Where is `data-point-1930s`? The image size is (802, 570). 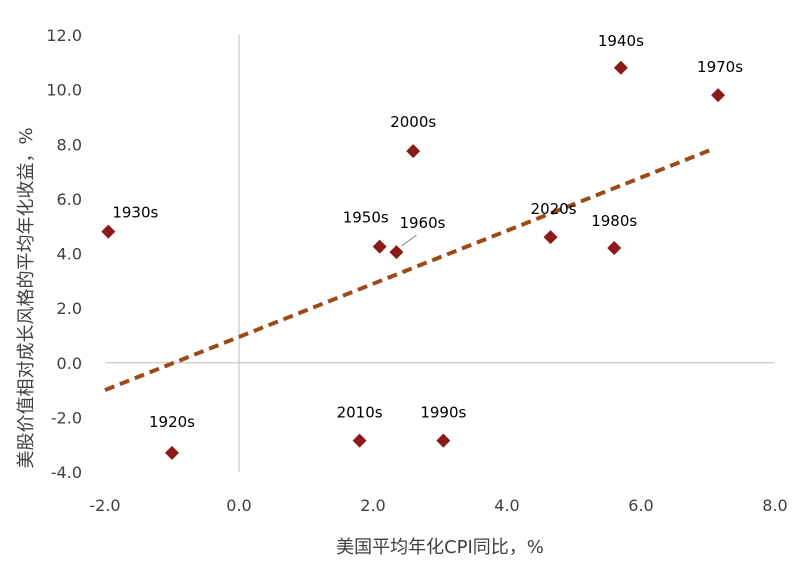
data-point-1930s is located at coordinates (108, 231).